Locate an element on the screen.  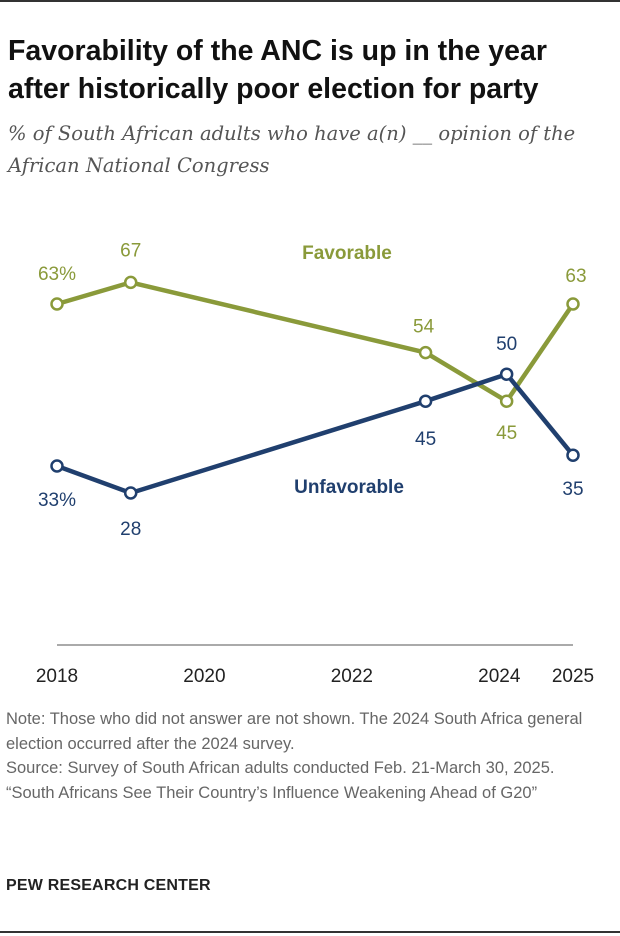
data-label-unfavorable: 35 is located at coordinates (572, 489).